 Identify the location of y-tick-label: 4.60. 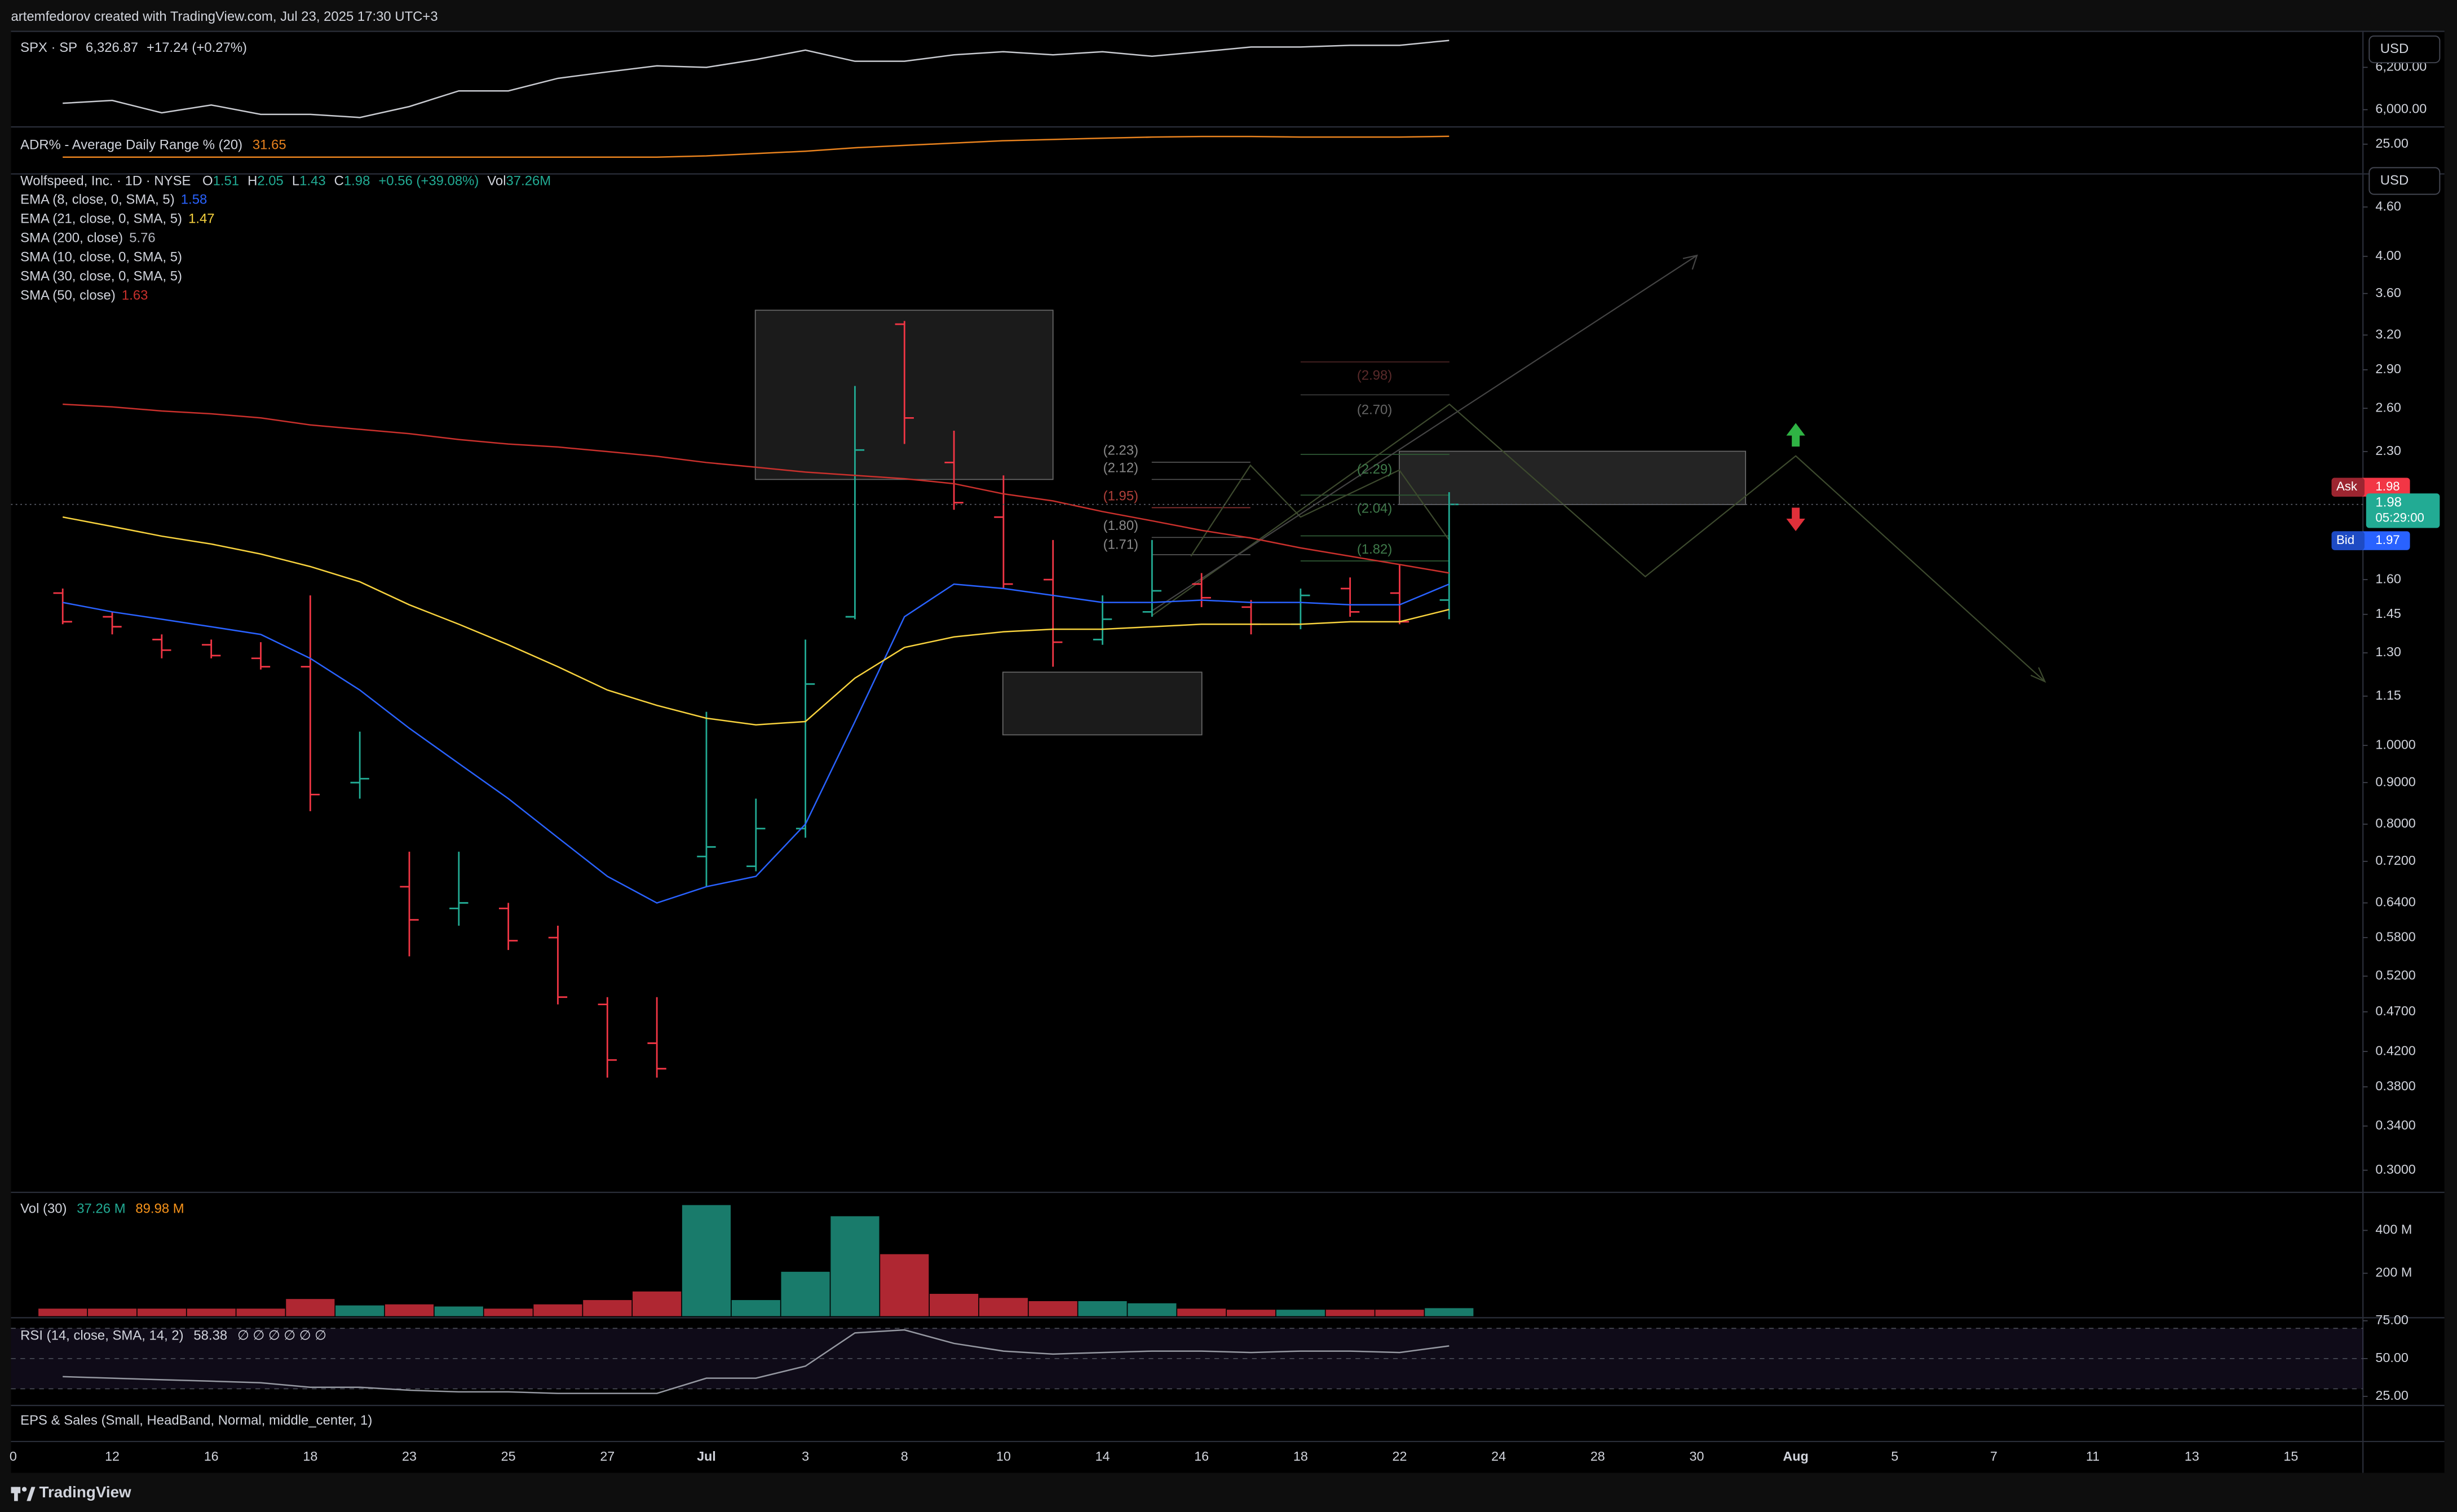
(2388, 205).